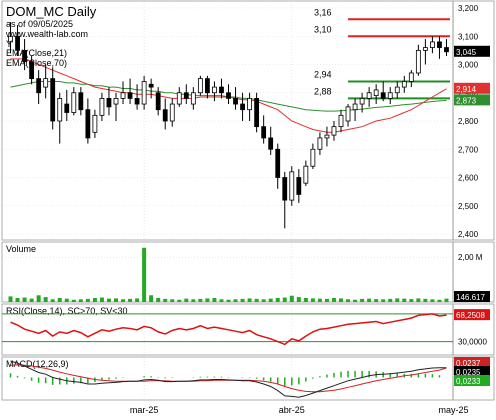 This screenshot has height=420, width=496. What do you see at coordinates (36, 53) in the screenshot?
I see `ema21-legend: EMA(Close,21)` at bounding box center [36, 53].